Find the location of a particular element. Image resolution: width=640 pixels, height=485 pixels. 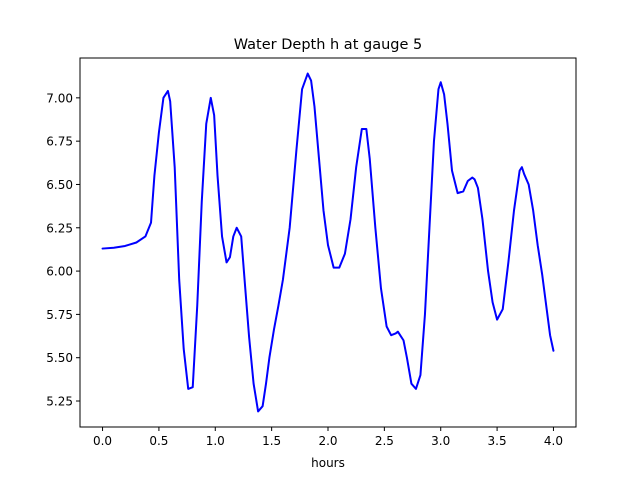

x-tick-label: 2.0 is located at coordinates (327, 441).